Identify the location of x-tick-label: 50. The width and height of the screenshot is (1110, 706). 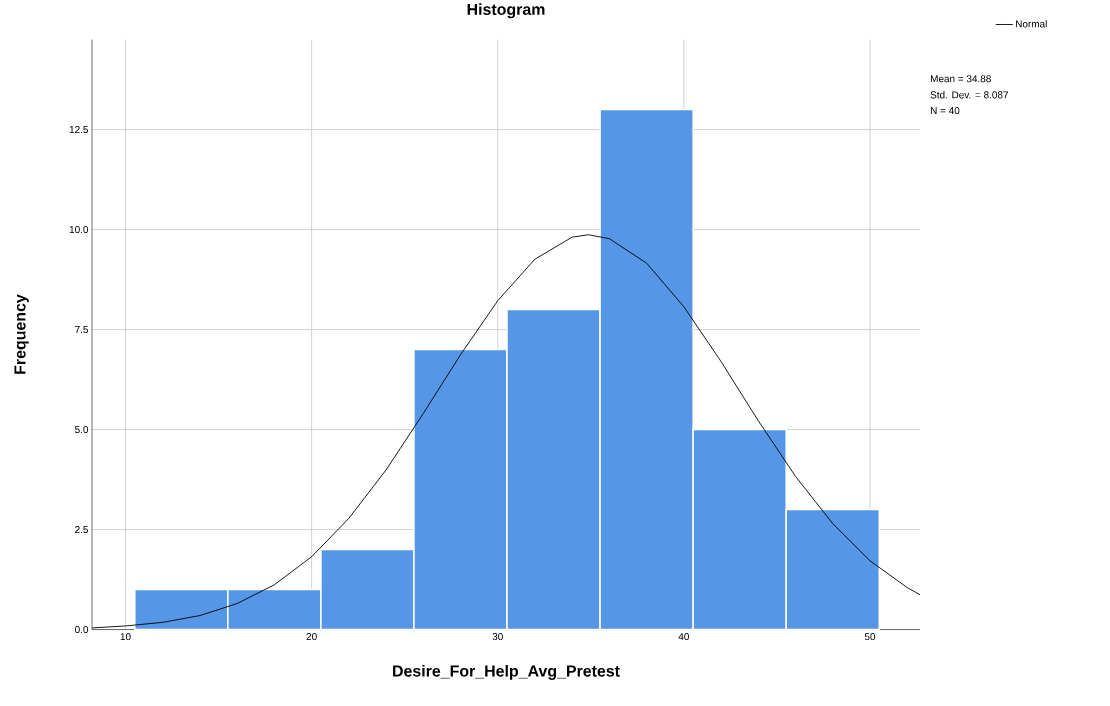
(870, 637).